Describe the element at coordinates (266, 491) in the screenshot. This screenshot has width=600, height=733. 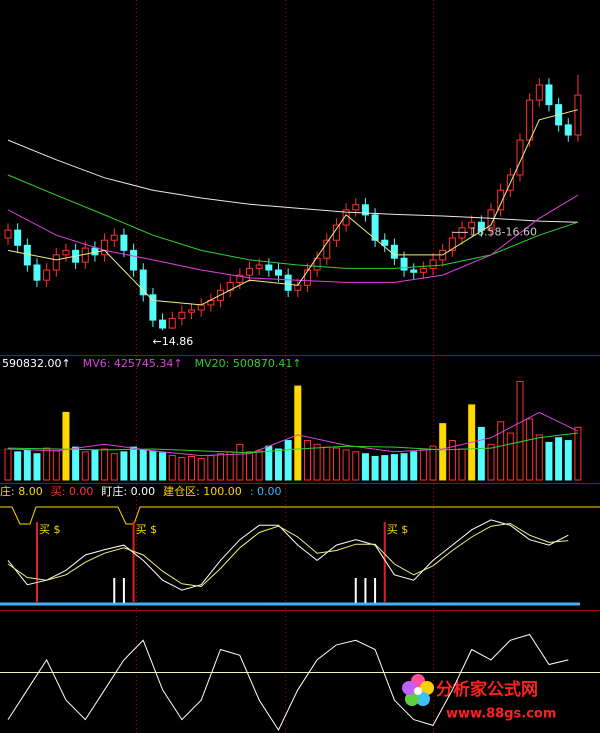
I see `indicator-label: : 0.00` at that location.